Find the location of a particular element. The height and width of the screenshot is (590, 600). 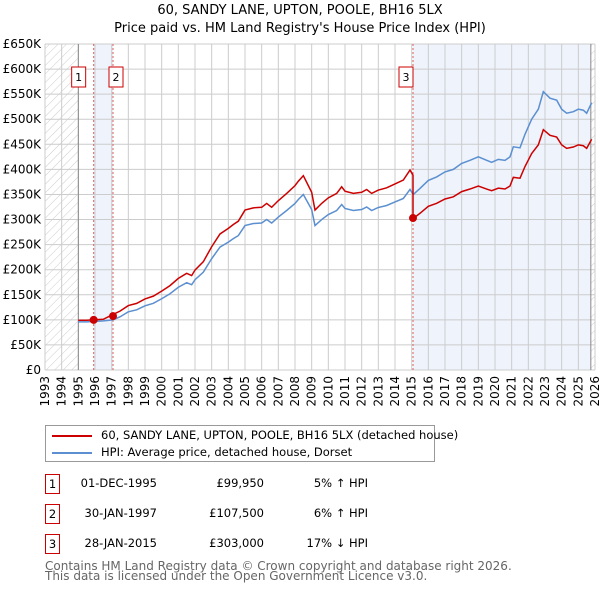

y-tick-label: £550K is located at coordinates (23, 94).